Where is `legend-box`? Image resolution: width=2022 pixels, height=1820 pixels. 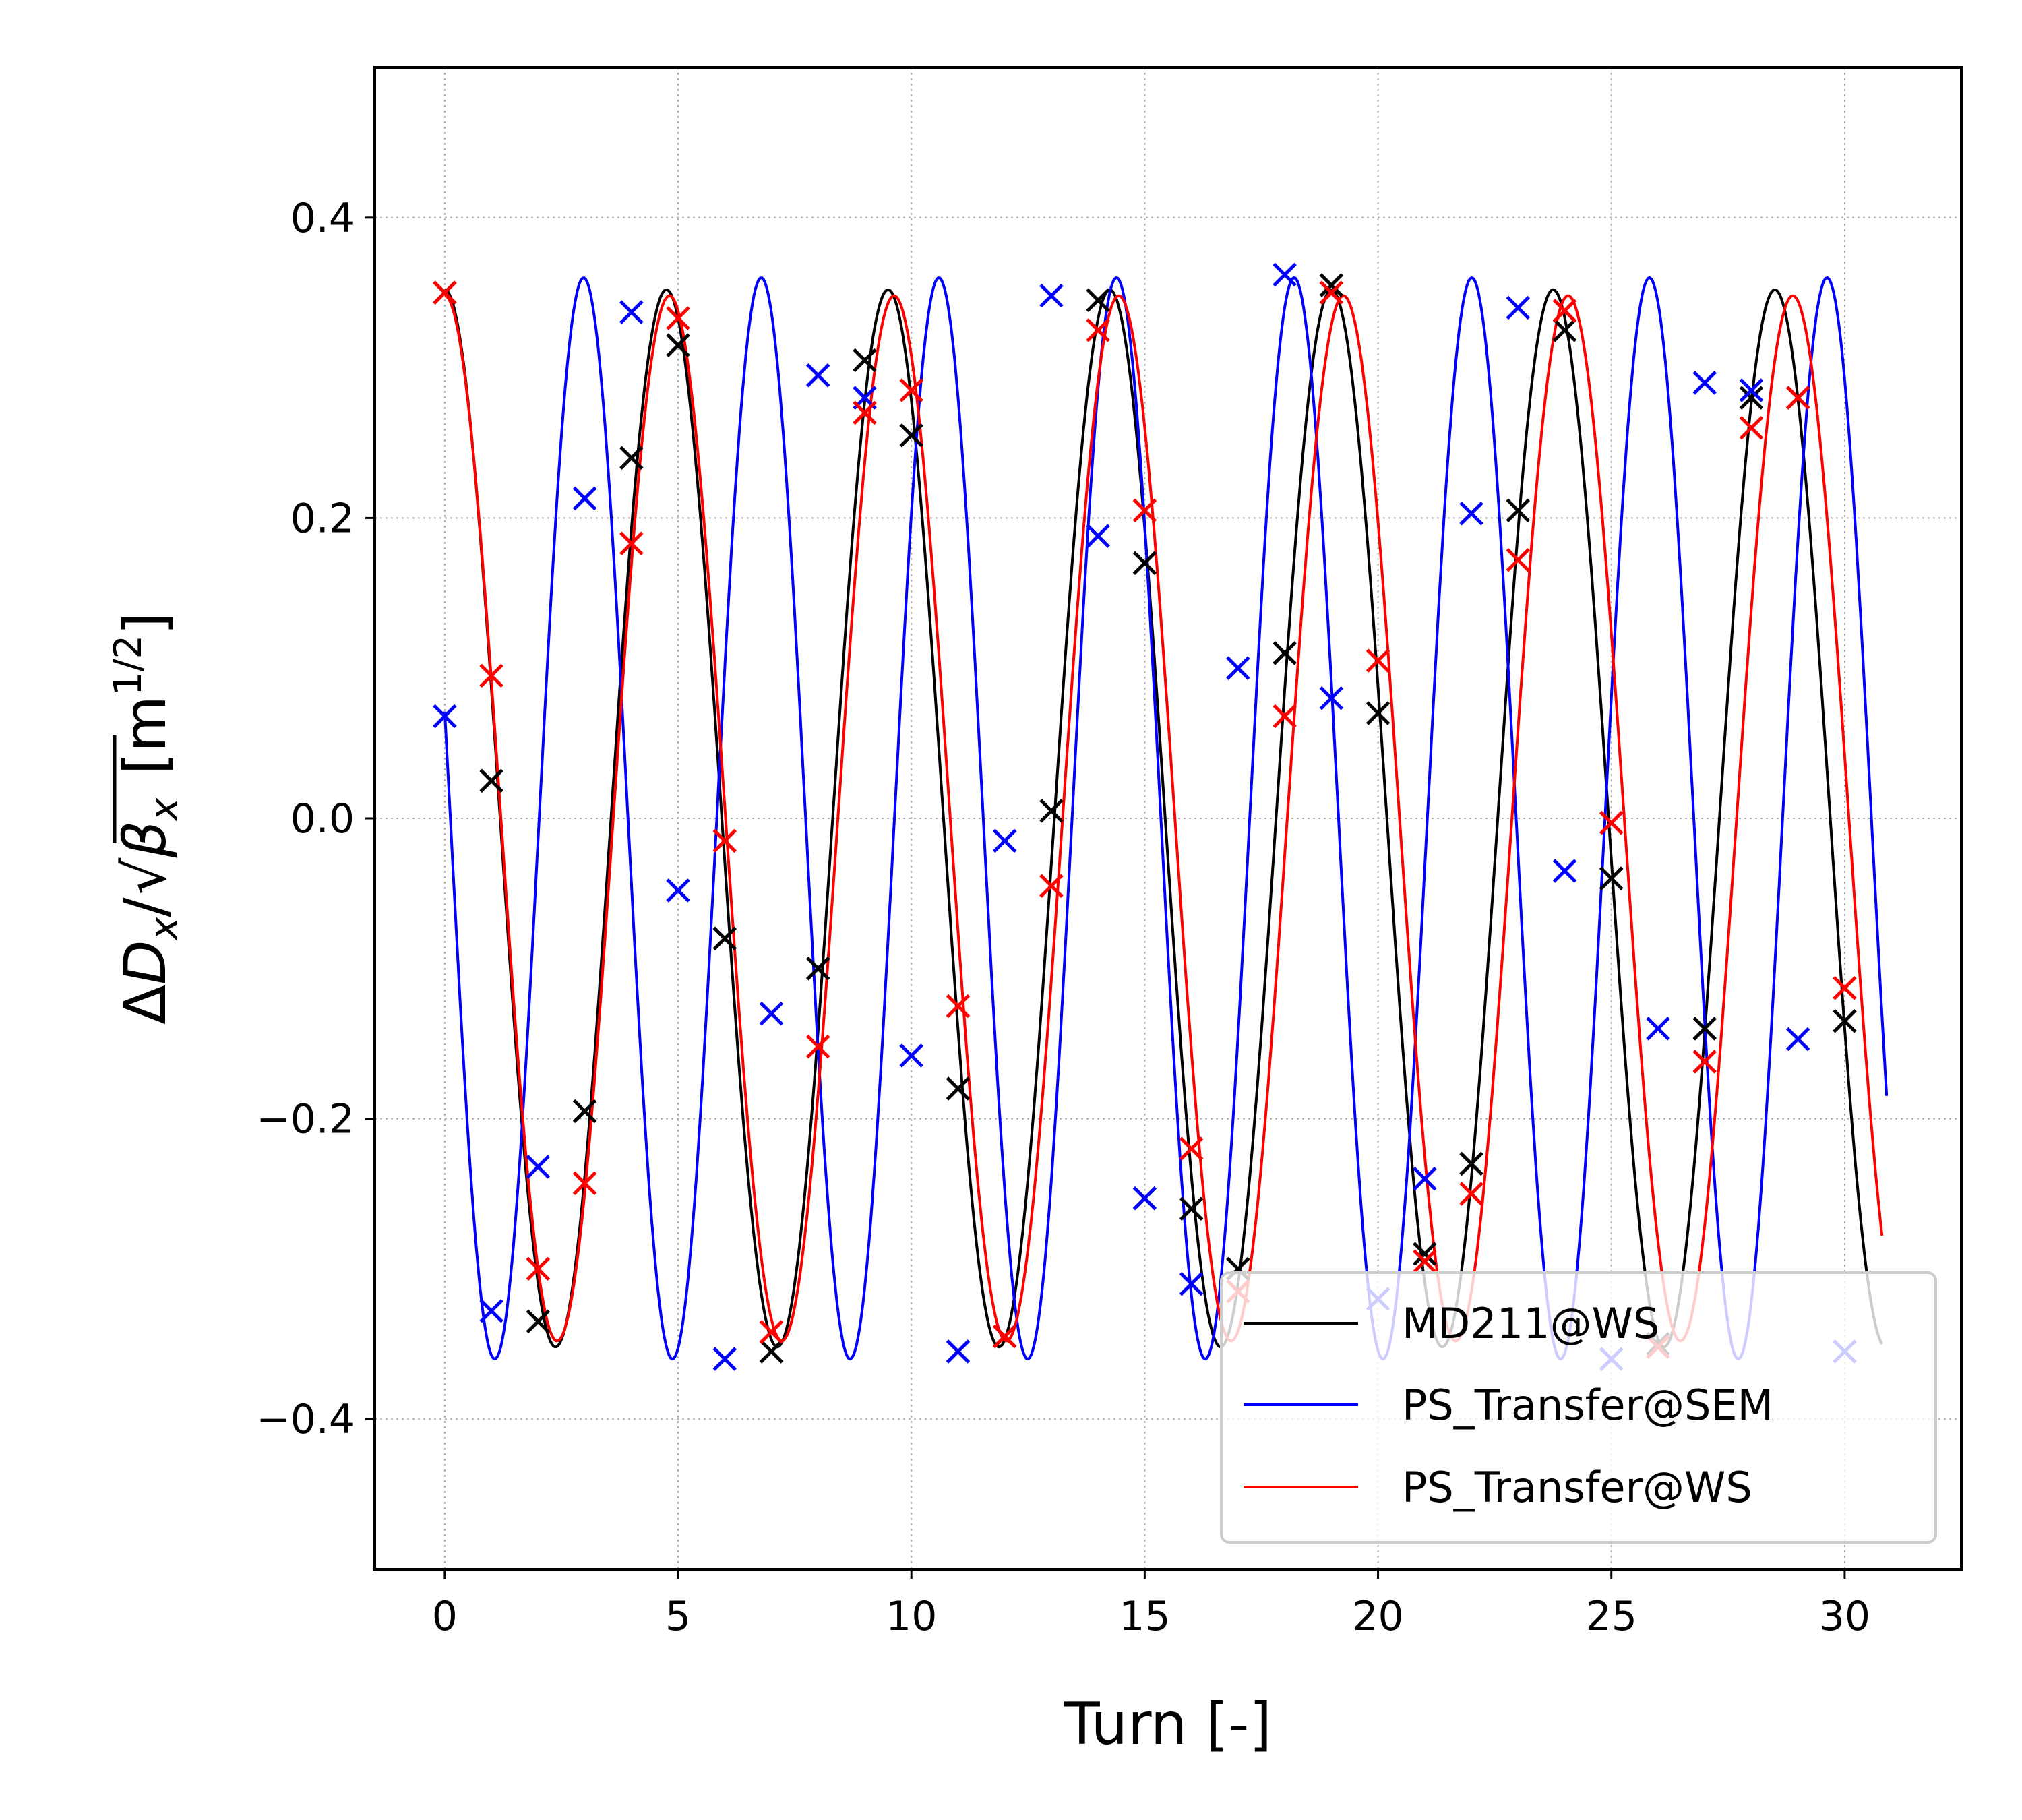 legend-box is located at coordinates (1578, 1407).